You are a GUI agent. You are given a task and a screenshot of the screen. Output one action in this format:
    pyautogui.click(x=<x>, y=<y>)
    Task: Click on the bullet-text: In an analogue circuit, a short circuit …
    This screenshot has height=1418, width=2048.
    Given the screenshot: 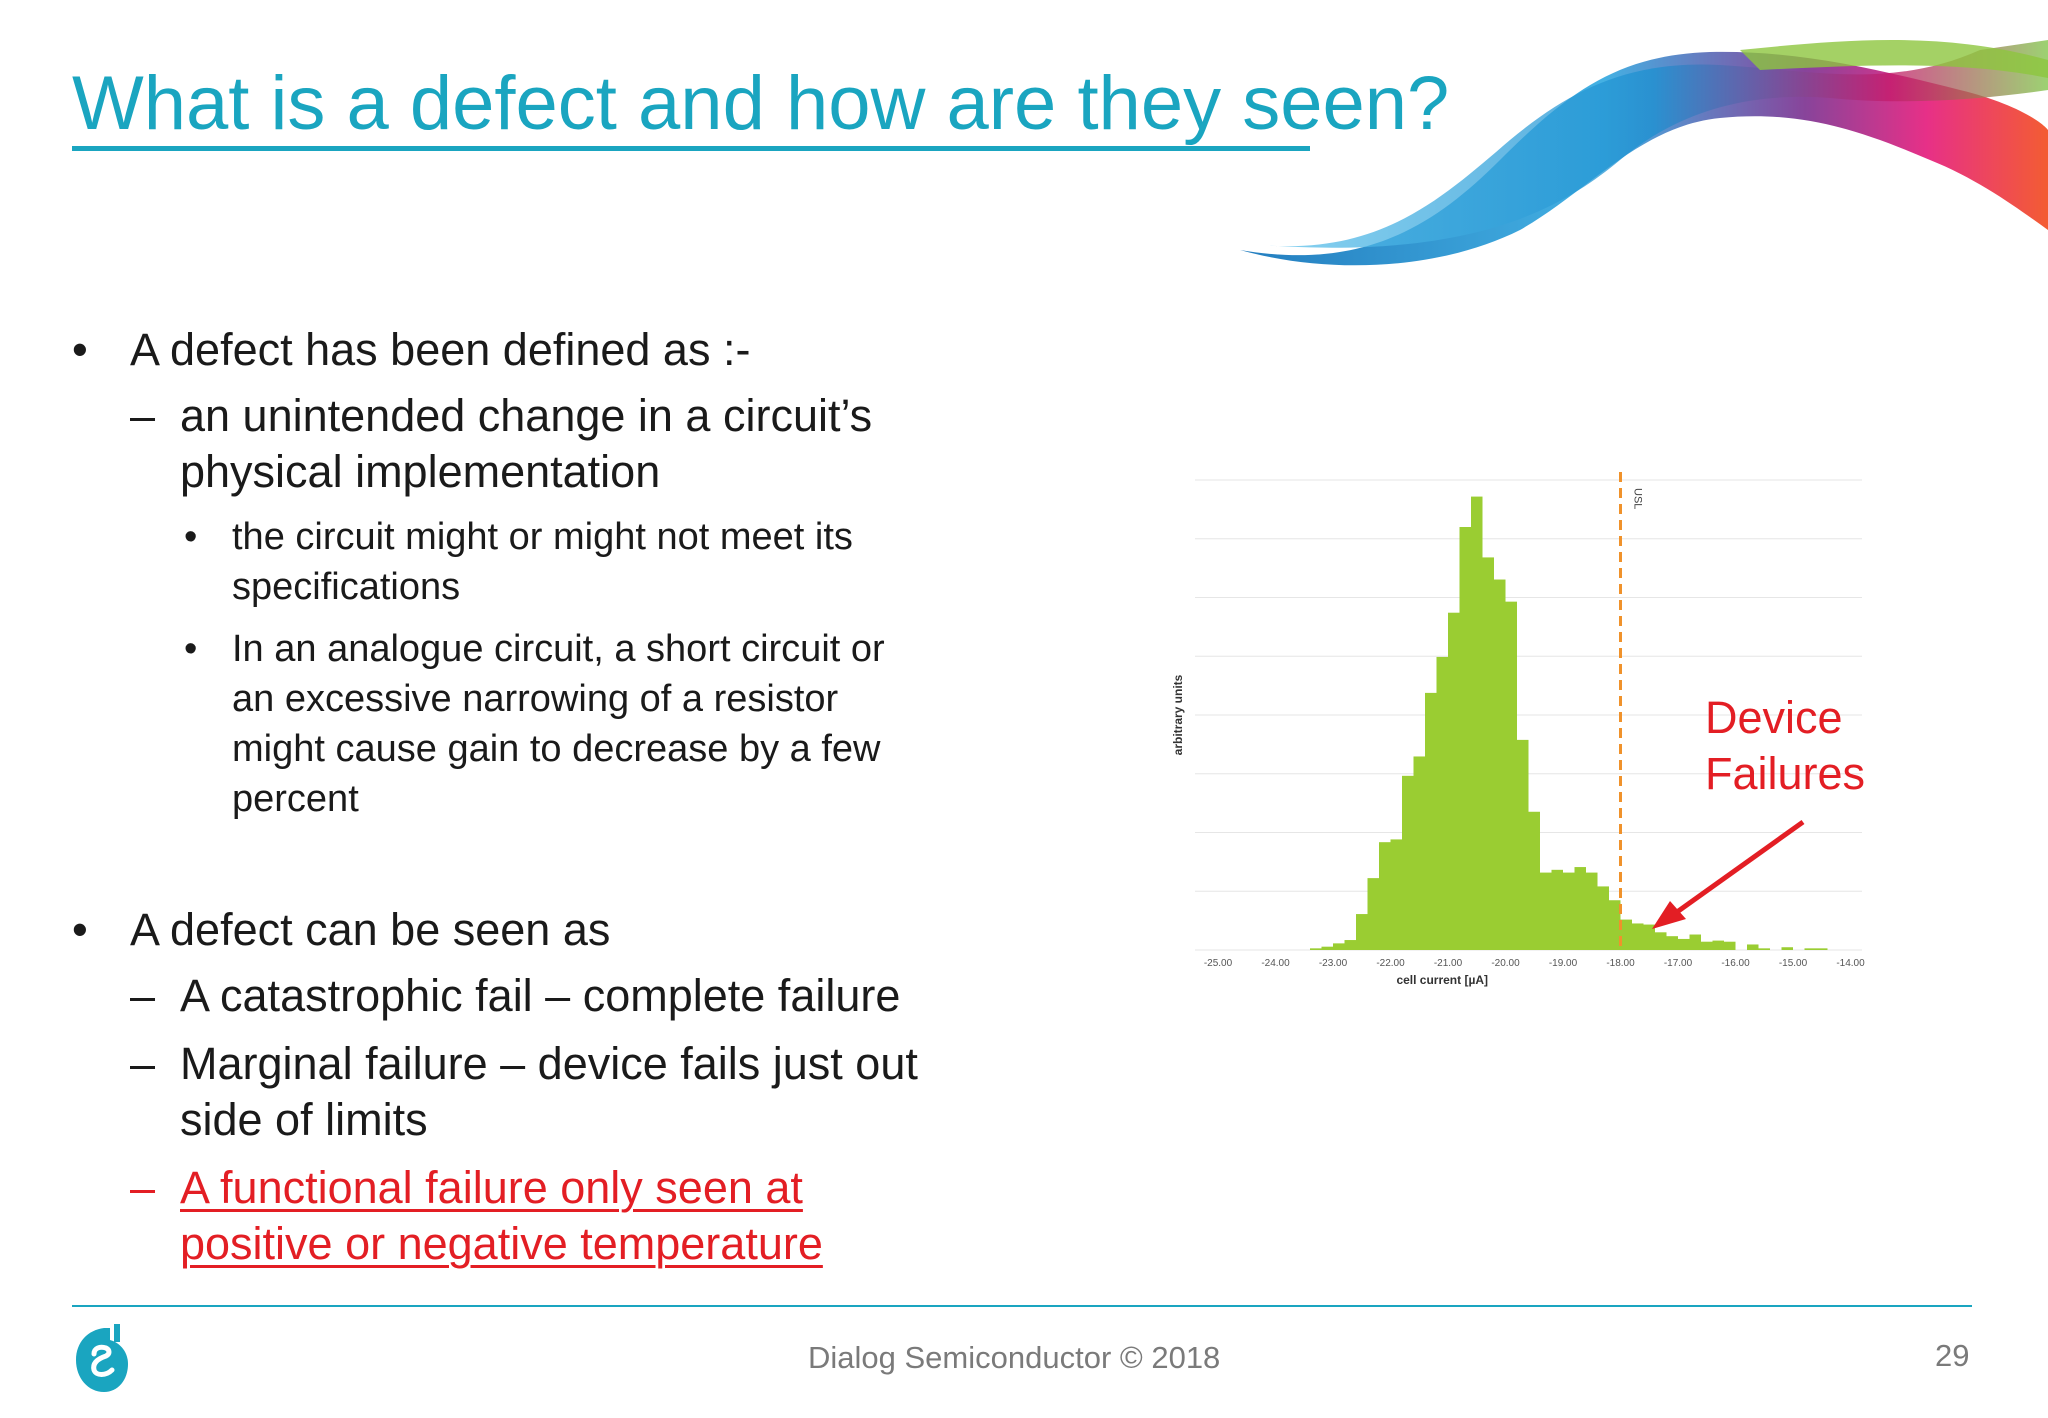 What is the action you would take?
    pyautogui.click(x=558, y=649)
    